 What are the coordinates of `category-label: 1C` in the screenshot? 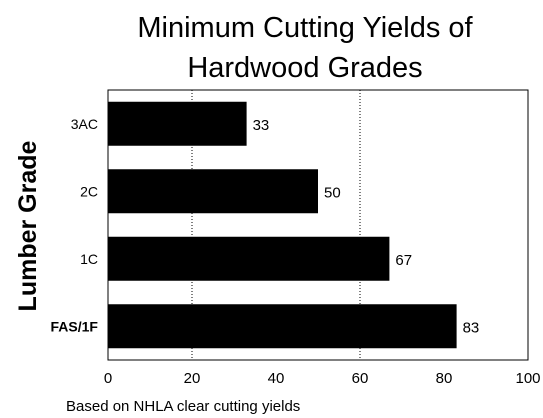 It's located at (89, 259).